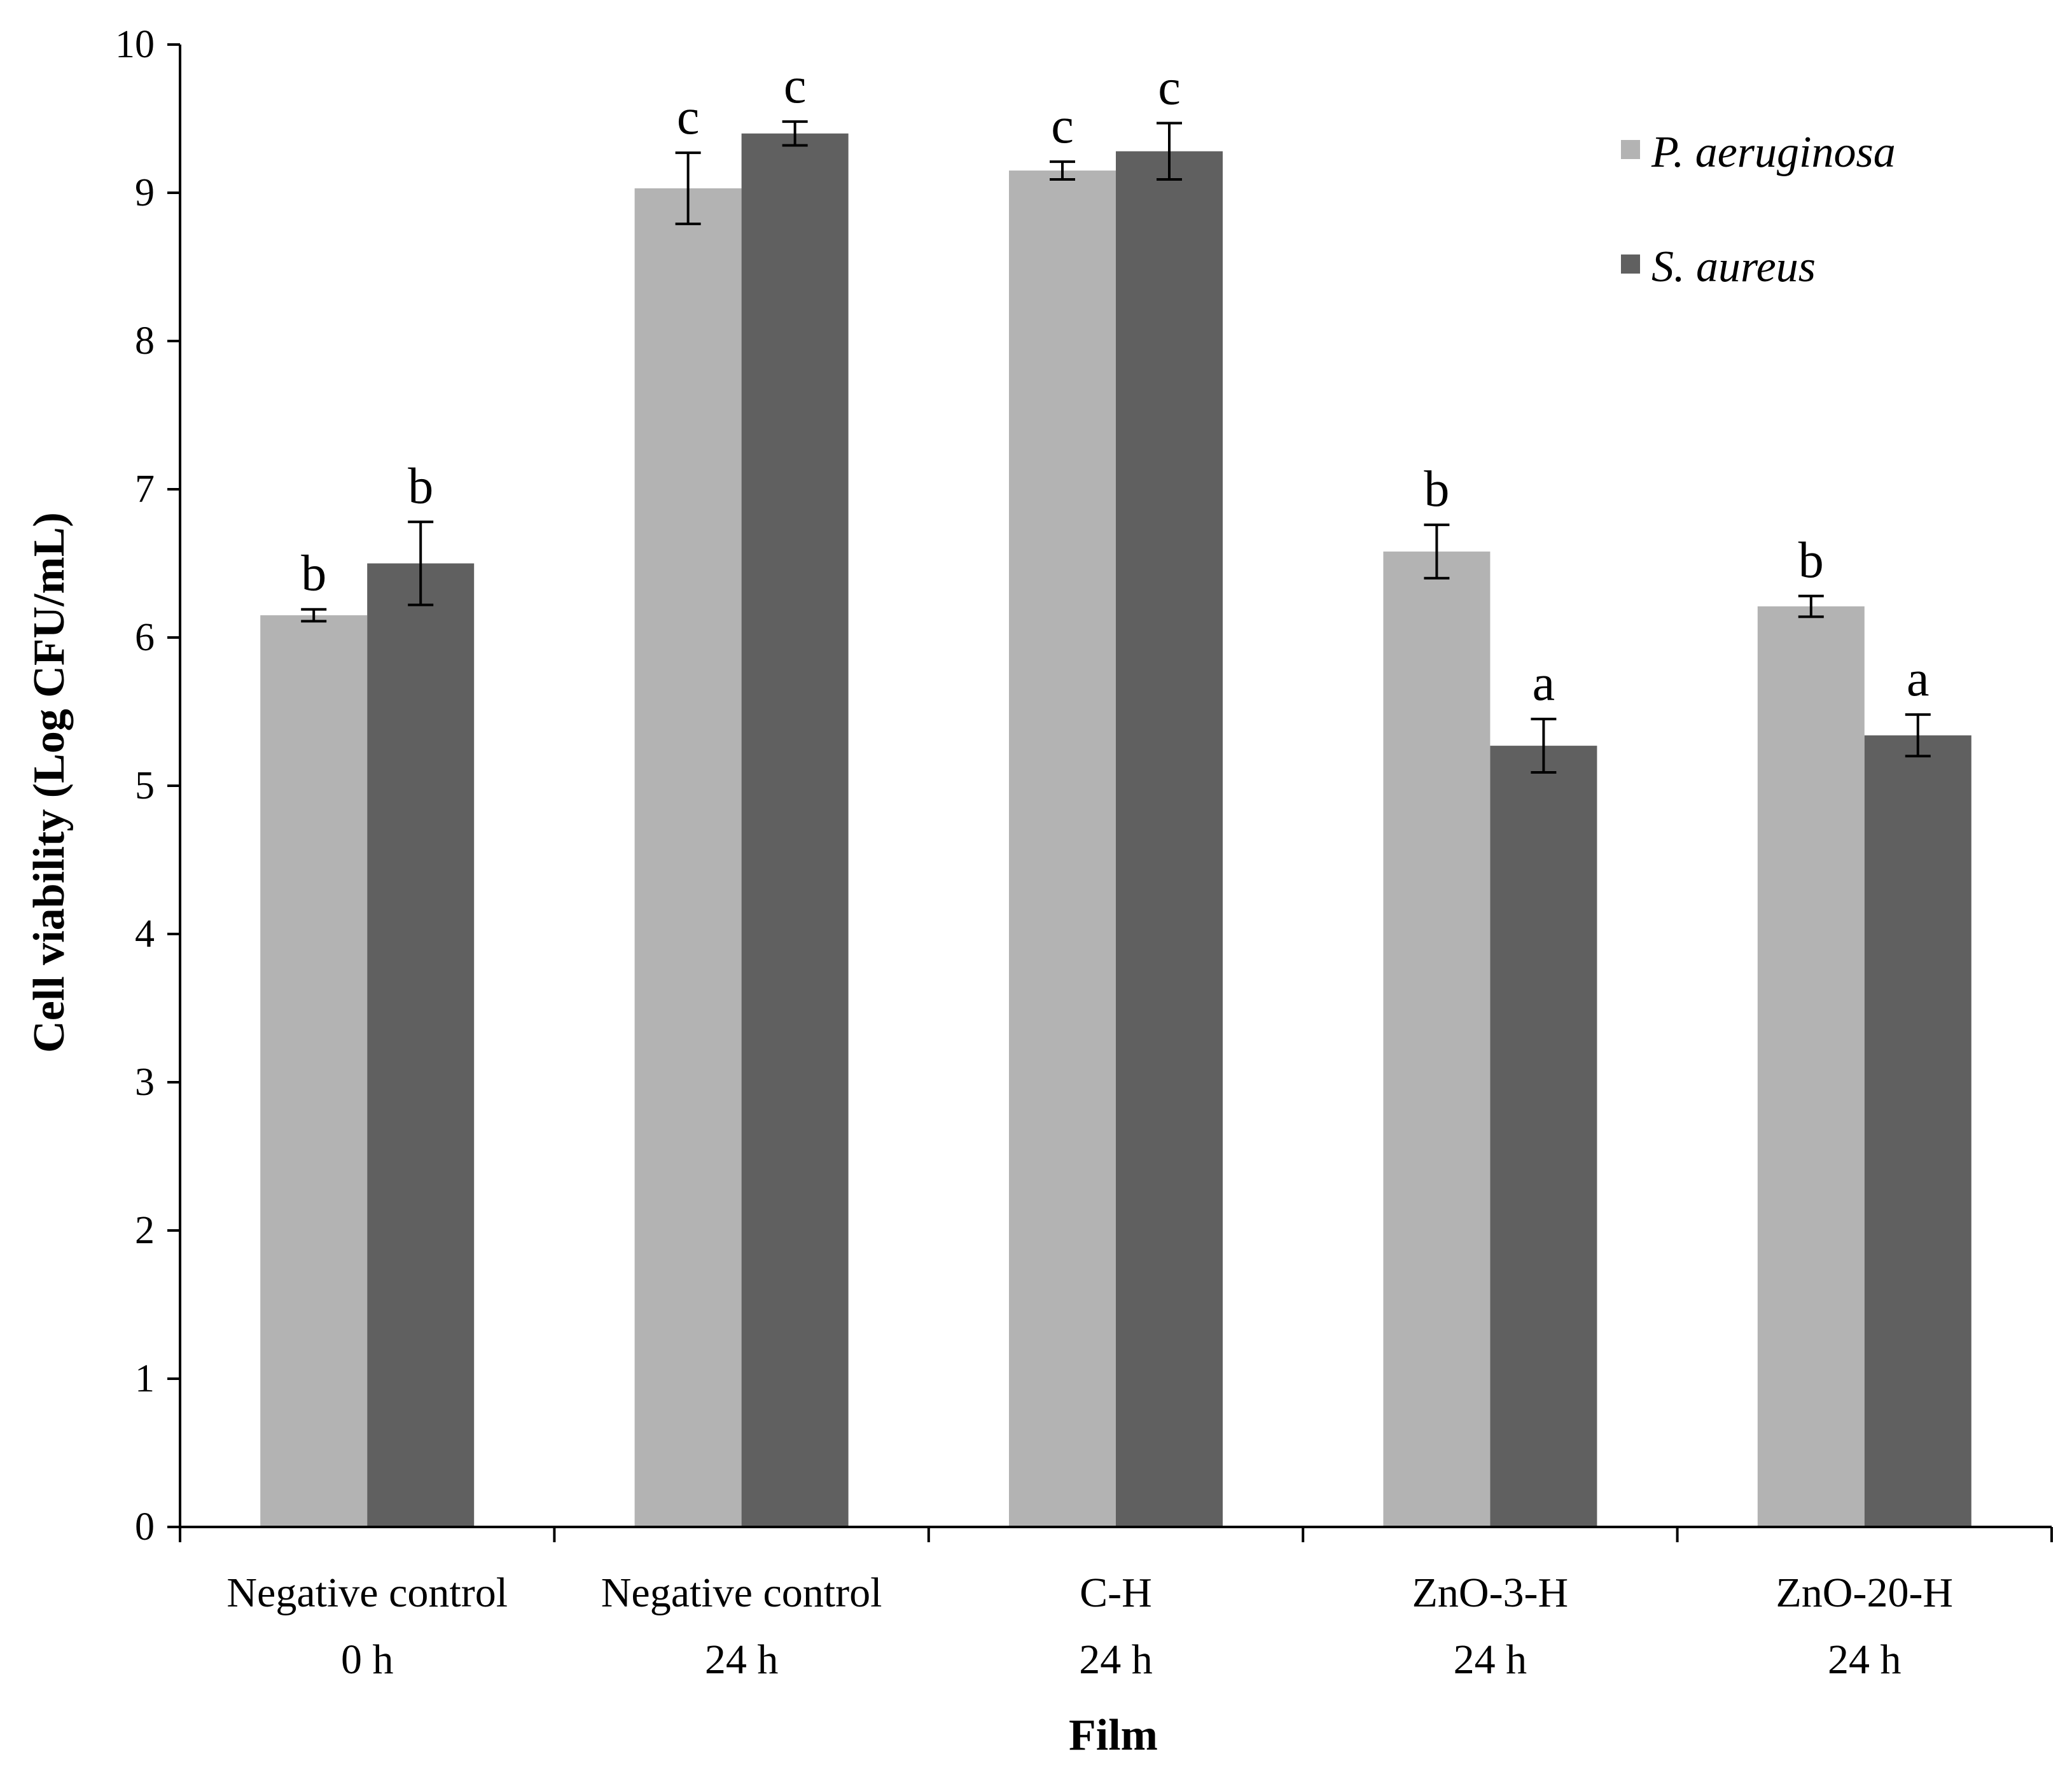 Image resolution: width=2072 pixels, height=1777 pixels. Describe the element at coordinates (1491, 1660) in the screenshot. I see `x-tick-label-3-line2: 24 h` at that location.